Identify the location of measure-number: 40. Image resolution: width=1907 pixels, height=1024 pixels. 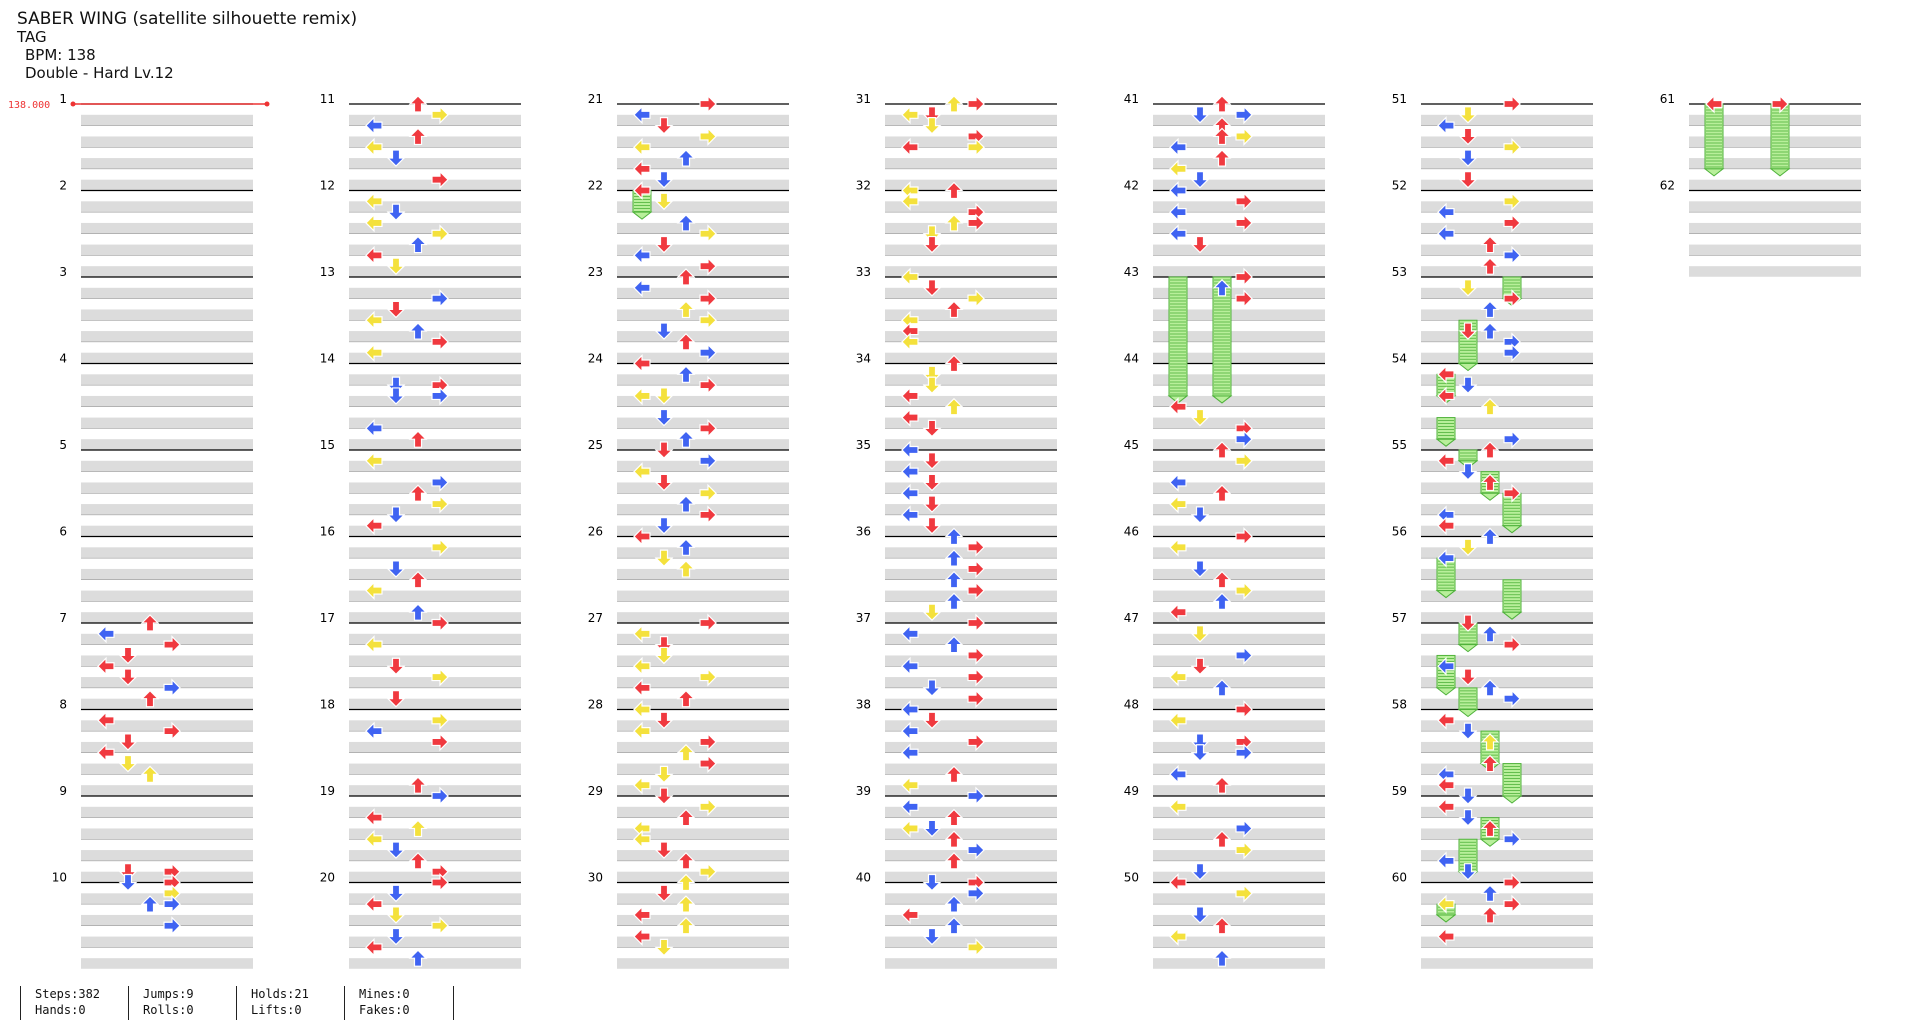
(863, 878).